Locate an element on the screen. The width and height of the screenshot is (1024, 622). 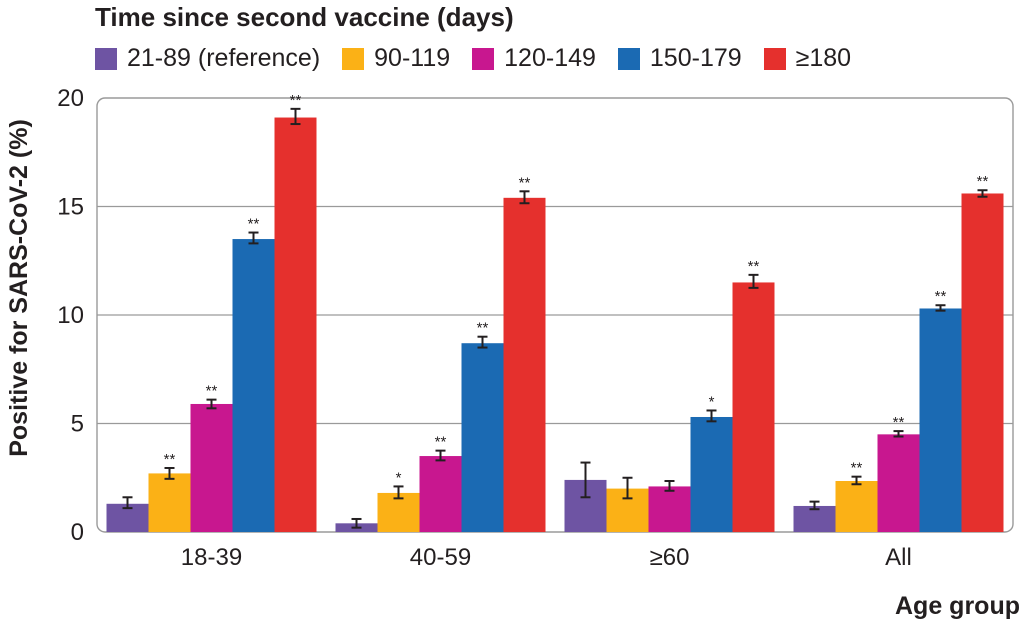
x-tick-label: ≥60 is located at coordinates (670, 557).